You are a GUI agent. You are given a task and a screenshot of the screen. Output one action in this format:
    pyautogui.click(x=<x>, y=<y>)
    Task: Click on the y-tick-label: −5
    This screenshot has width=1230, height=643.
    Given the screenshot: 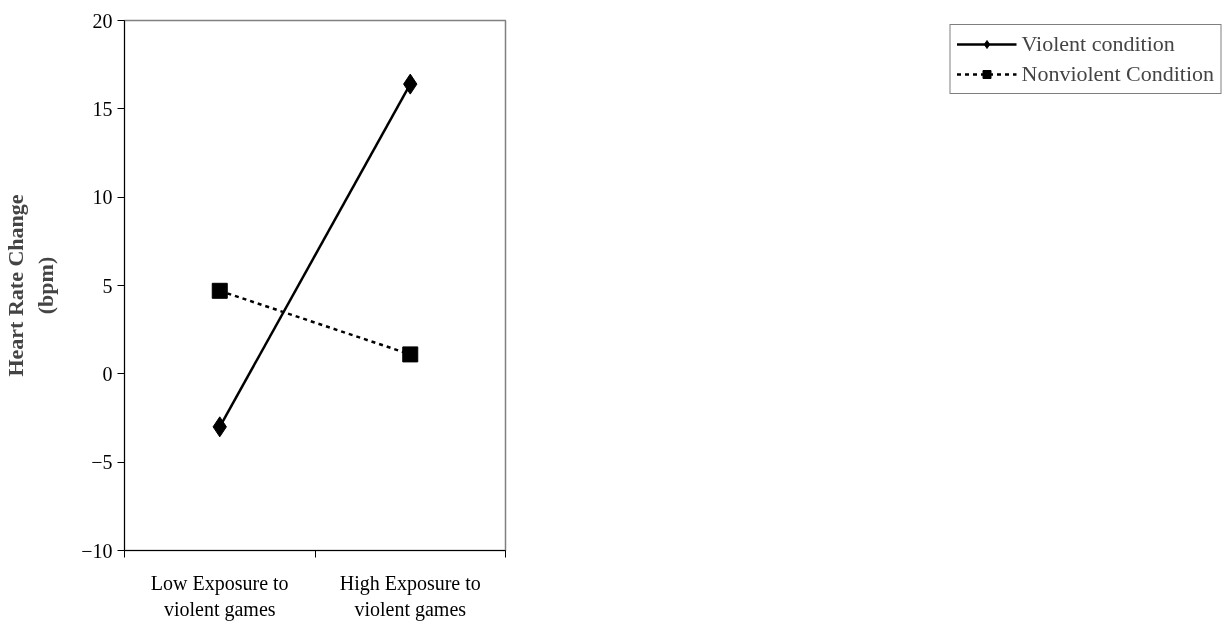 What is the action you would take?
    pyautogui.click(x=102, y=462)
    